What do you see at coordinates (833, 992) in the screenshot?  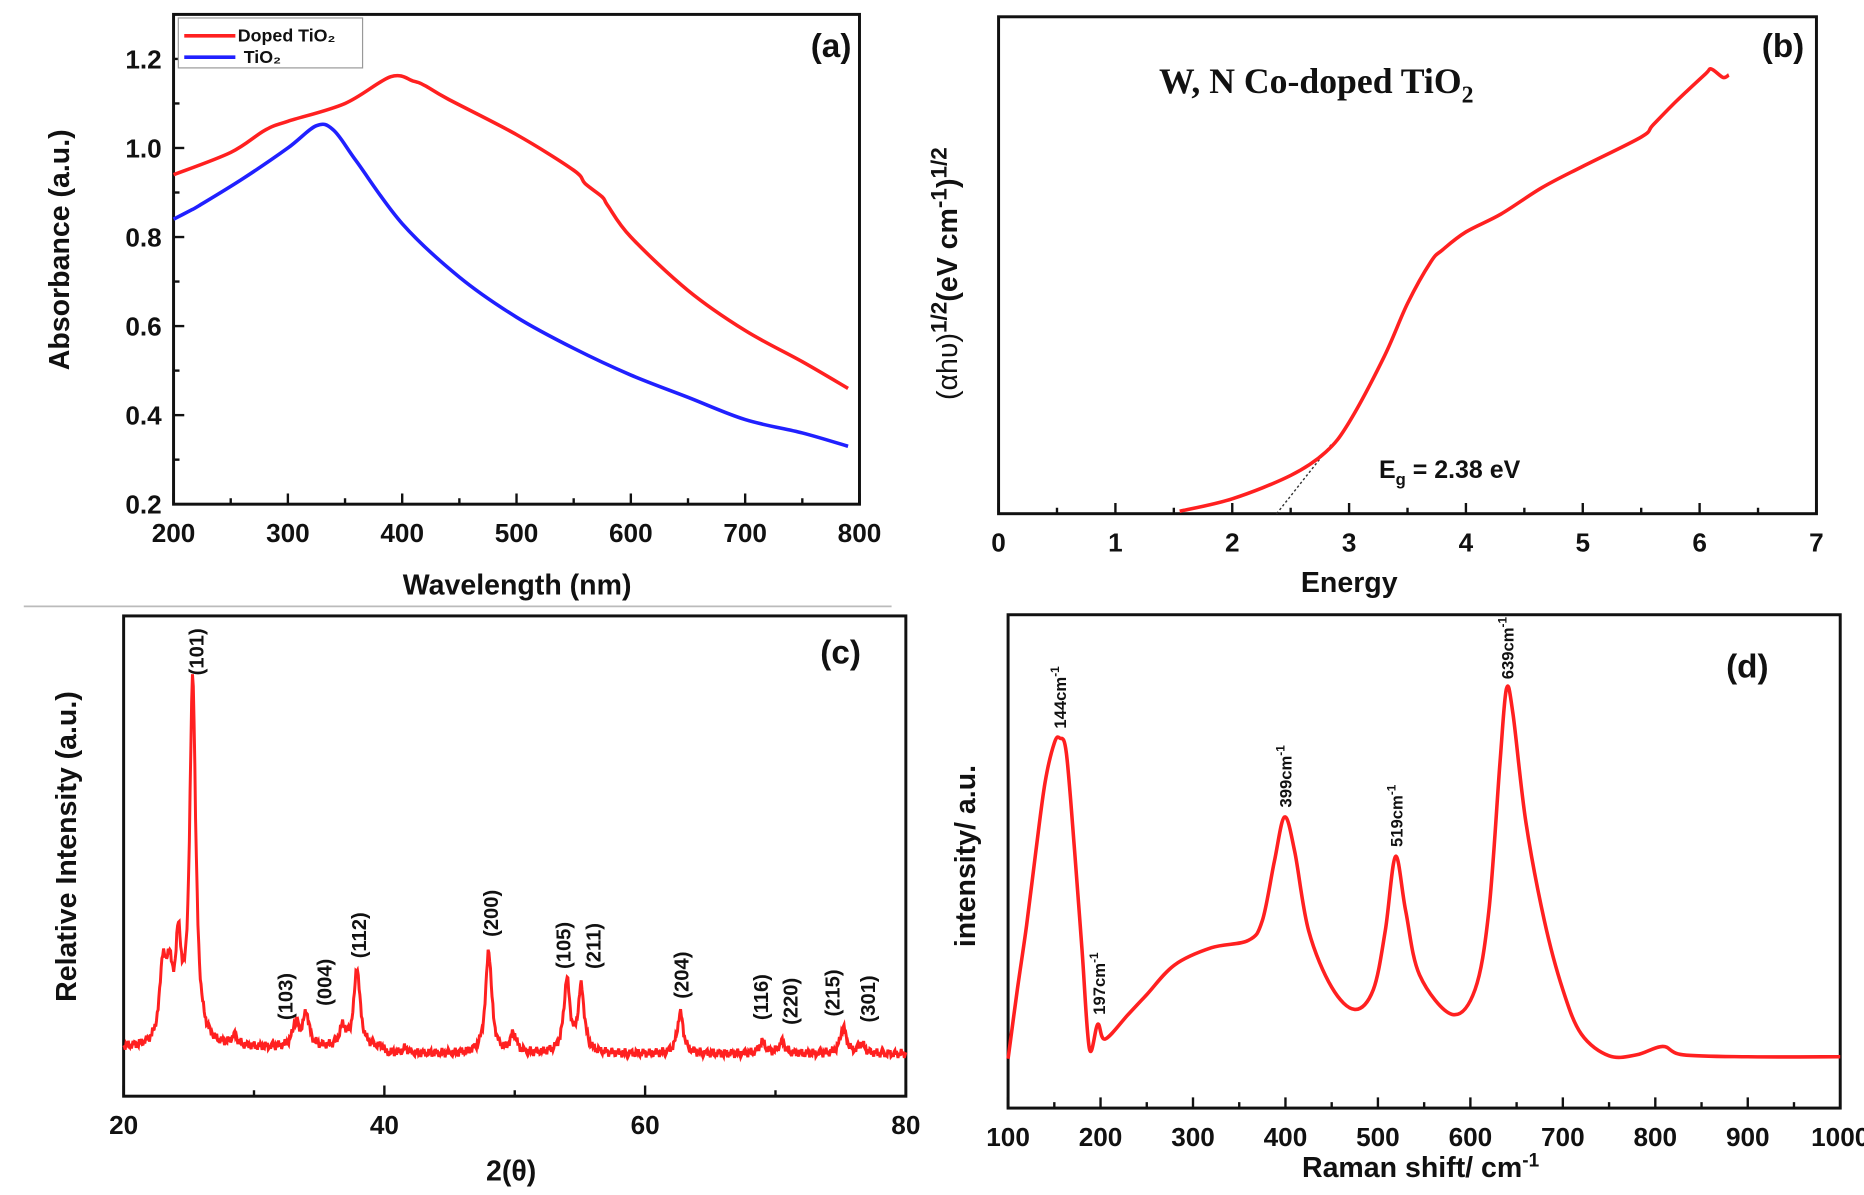 I see `peak-label: (215)` at bounding box center [833, 992].